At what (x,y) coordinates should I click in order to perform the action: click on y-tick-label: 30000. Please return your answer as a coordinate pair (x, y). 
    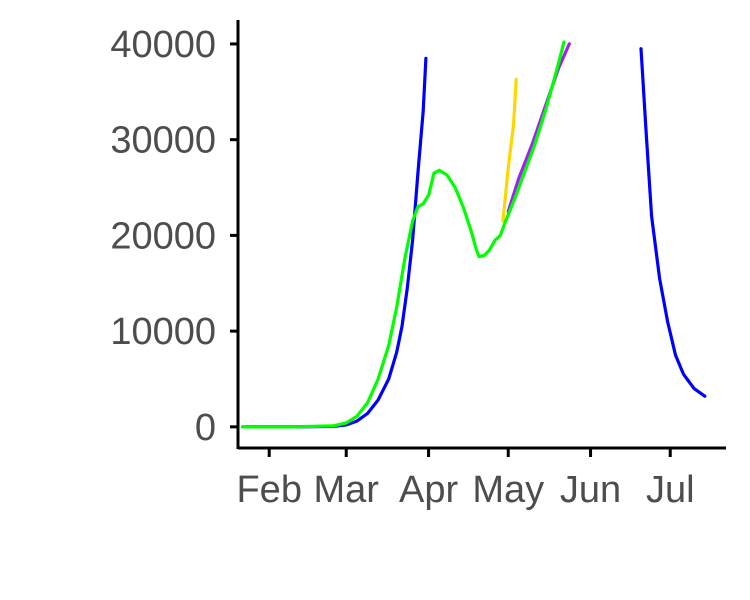
    Looking at the image, I should click on (163, 141).